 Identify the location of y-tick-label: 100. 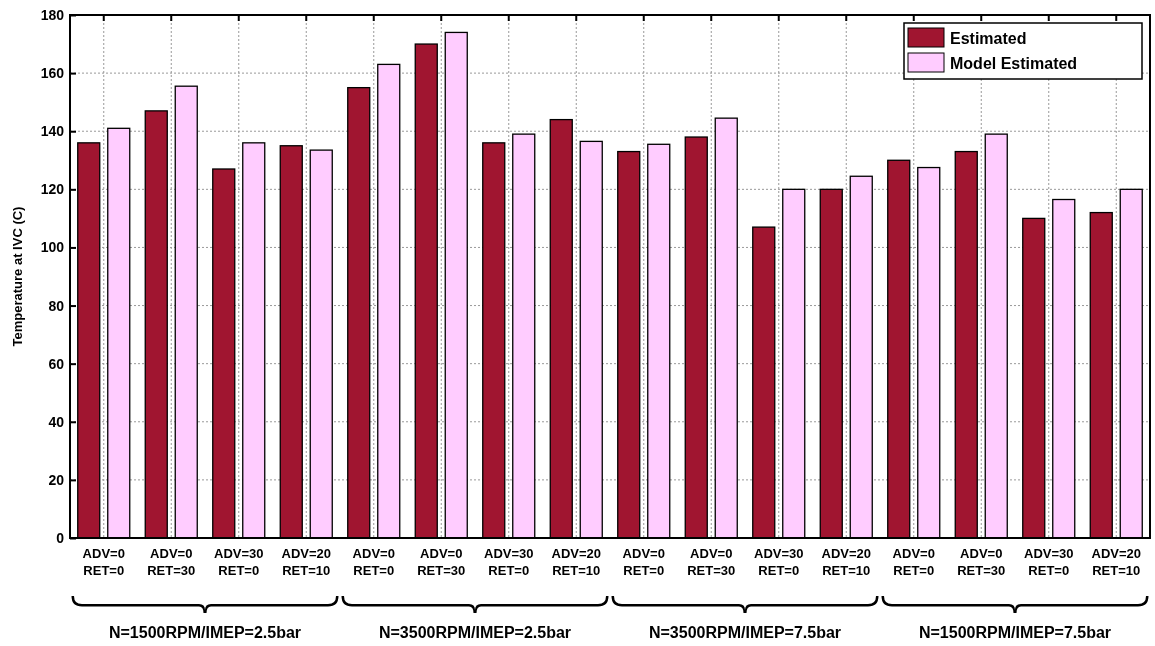
(52, 247).